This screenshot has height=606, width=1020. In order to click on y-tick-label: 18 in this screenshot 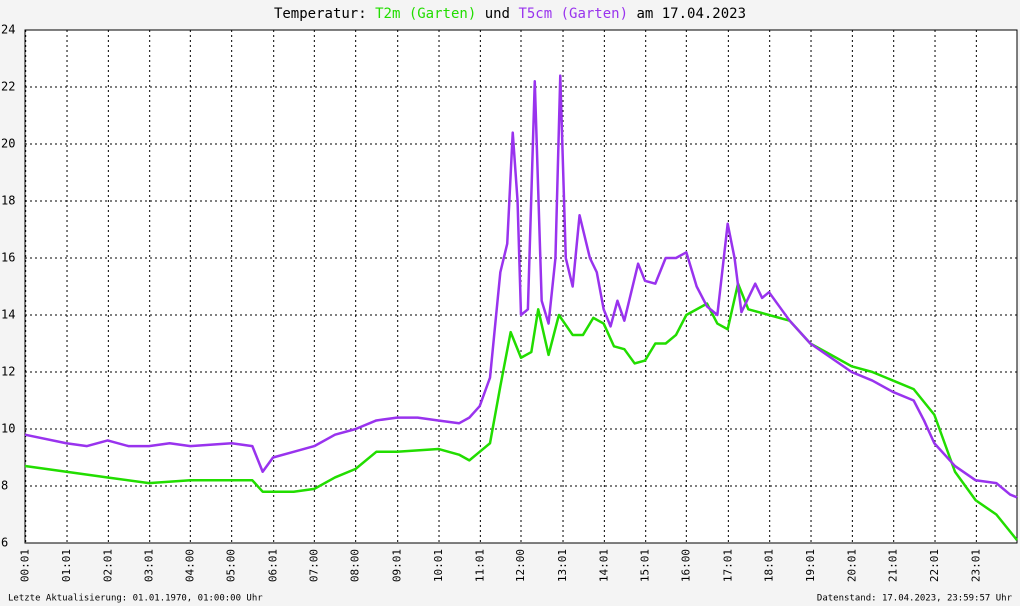, I will do `click(8, 201)`.